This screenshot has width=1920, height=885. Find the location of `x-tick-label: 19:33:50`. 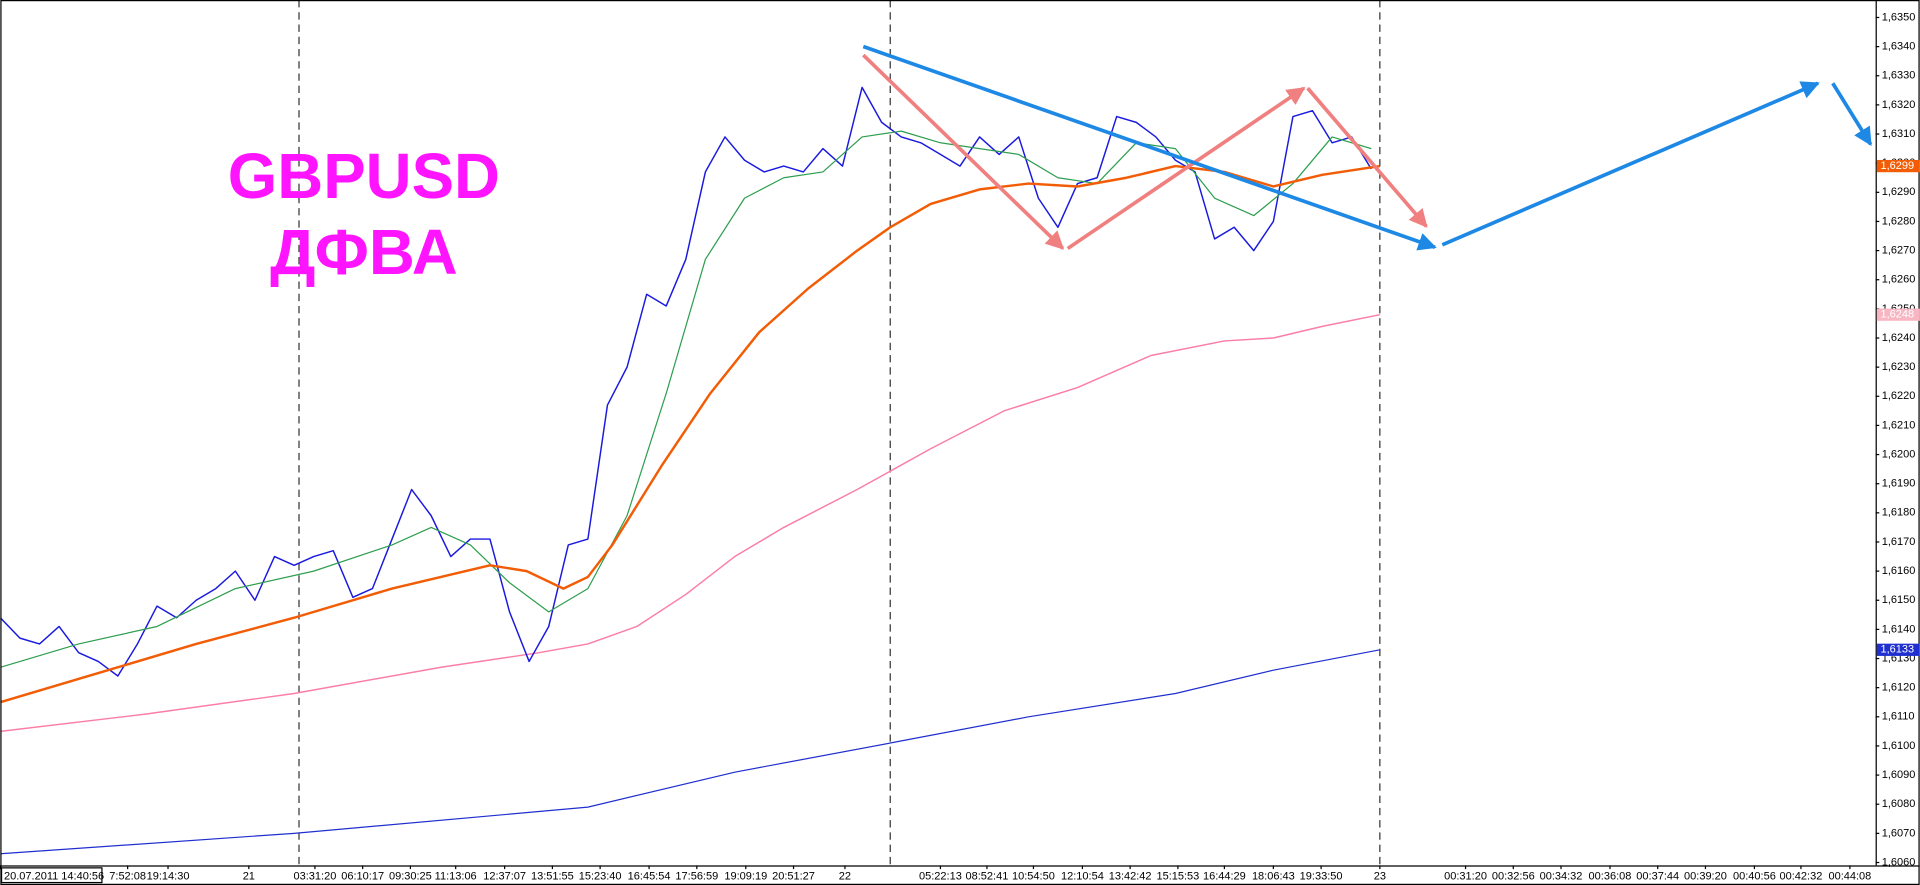

x-tick-label: 19:33:50 is located at coordinates (1321, 876).